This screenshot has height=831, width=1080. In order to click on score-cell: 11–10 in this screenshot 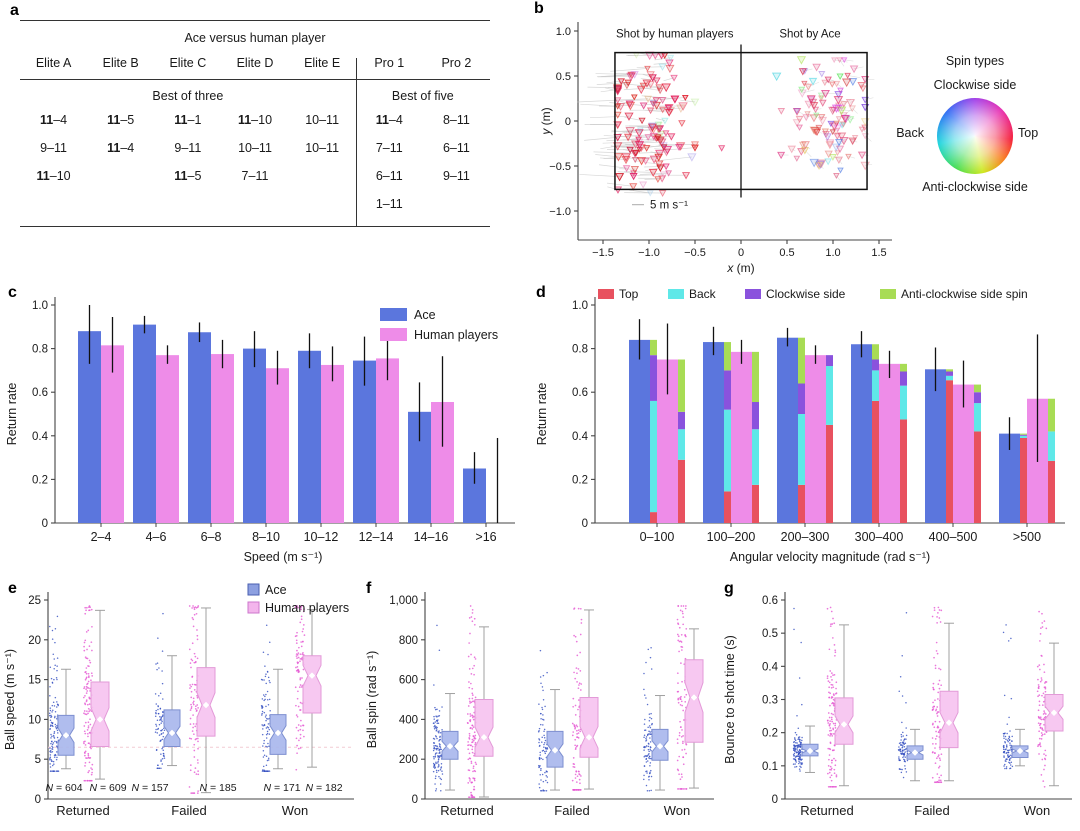, I will do `click(53, 176)`.